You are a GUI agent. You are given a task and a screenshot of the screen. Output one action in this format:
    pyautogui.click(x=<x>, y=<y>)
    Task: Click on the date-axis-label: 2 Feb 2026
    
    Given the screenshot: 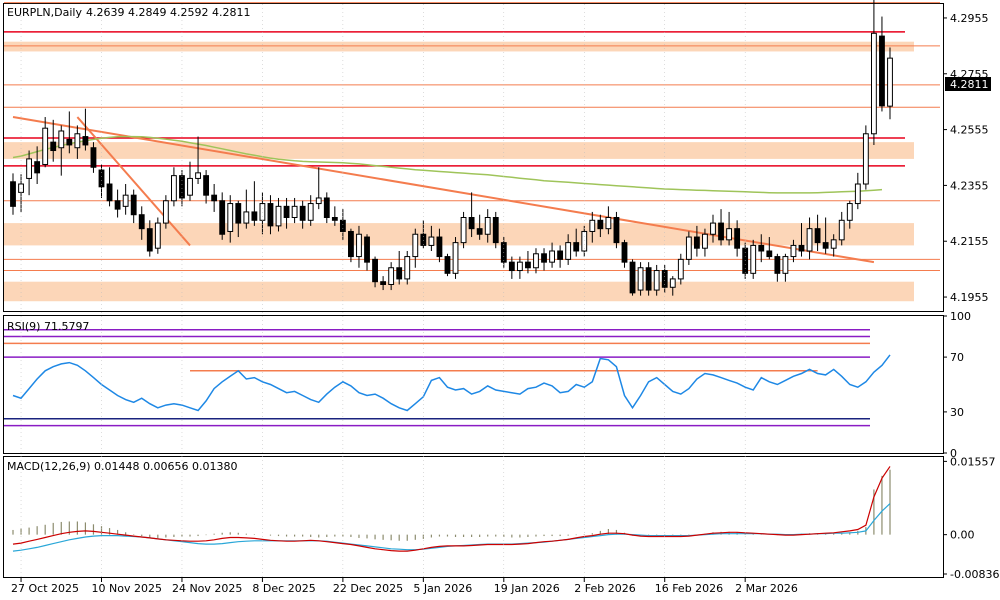 What is the action you would take?
    pyautogui.click(x=604, y=588)
    